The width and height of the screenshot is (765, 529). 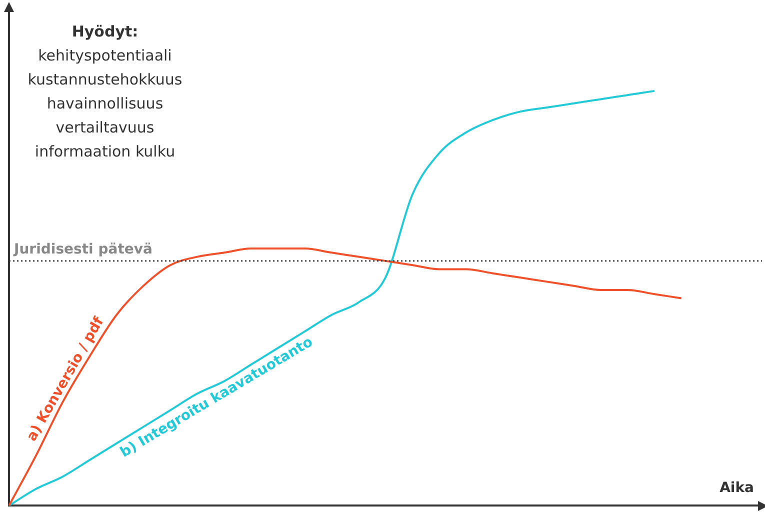 What do you see at coordinates (105, 127) in the screenshot?
I see `annotation: vertailtavuus` at bounding box center [105, 127].